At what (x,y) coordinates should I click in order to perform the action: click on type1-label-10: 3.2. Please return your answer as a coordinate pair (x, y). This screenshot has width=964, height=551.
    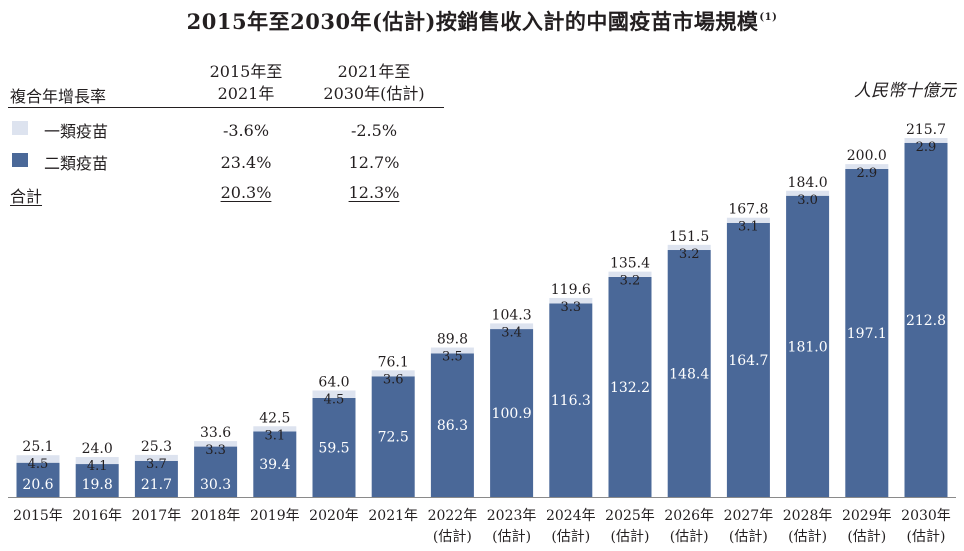
    Looking at the image, I should click on (630, 281).